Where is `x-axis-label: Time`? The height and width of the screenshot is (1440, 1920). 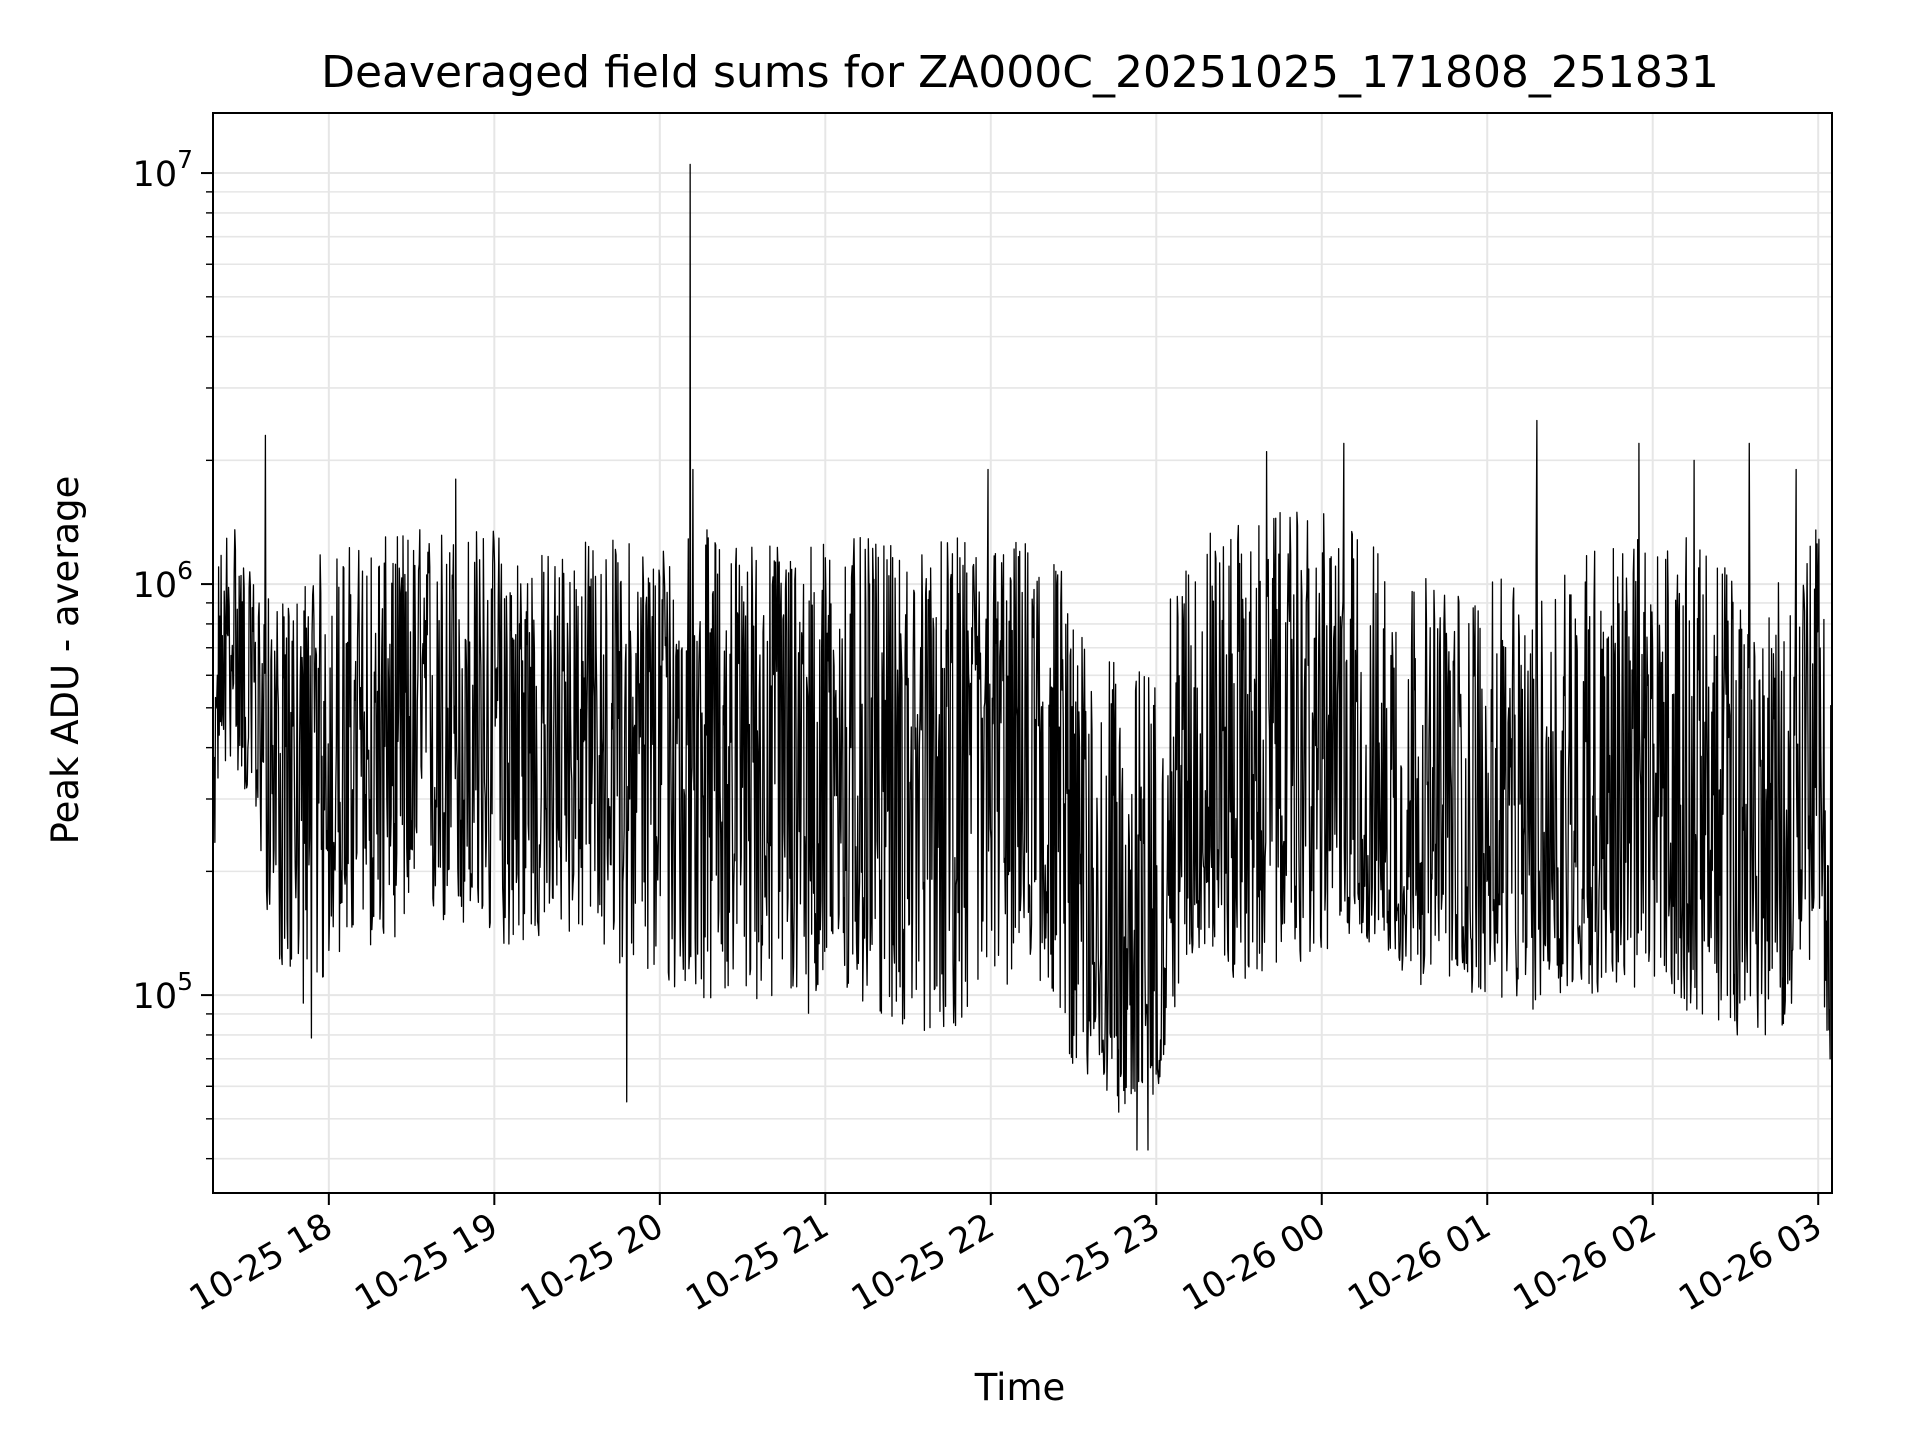
x-axis-label: Time is located at coordinates (1020, 1387).